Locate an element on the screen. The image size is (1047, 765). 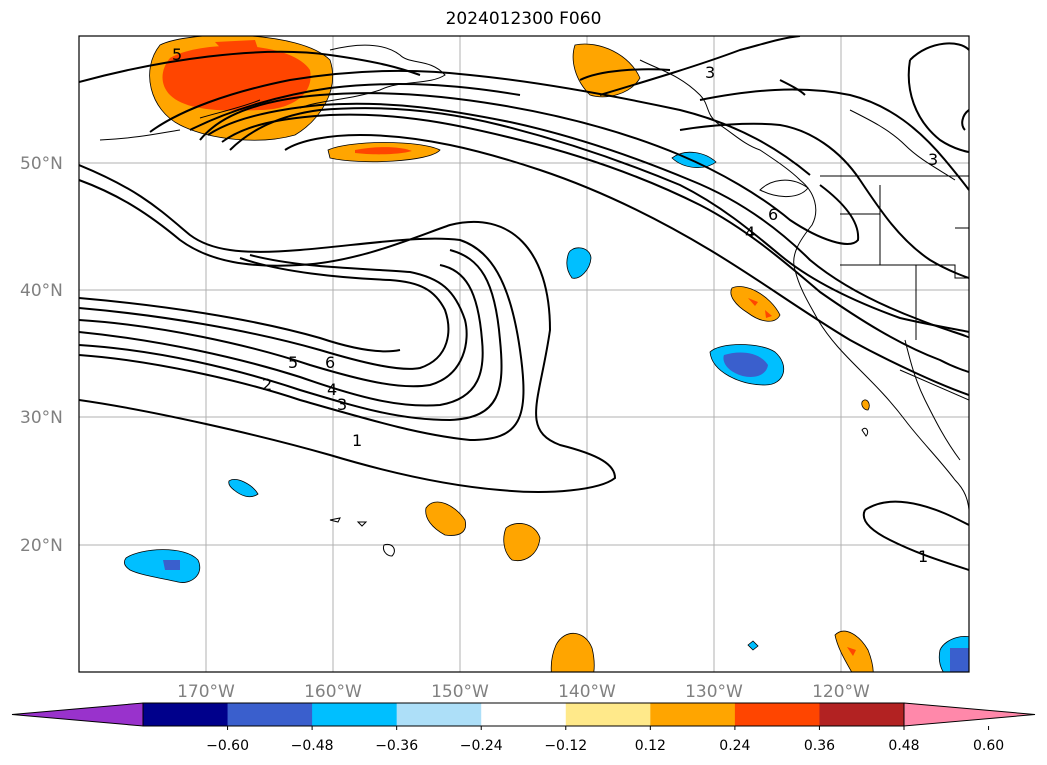
contour-label-1-right: 1 is located at coordinates (923, 556).